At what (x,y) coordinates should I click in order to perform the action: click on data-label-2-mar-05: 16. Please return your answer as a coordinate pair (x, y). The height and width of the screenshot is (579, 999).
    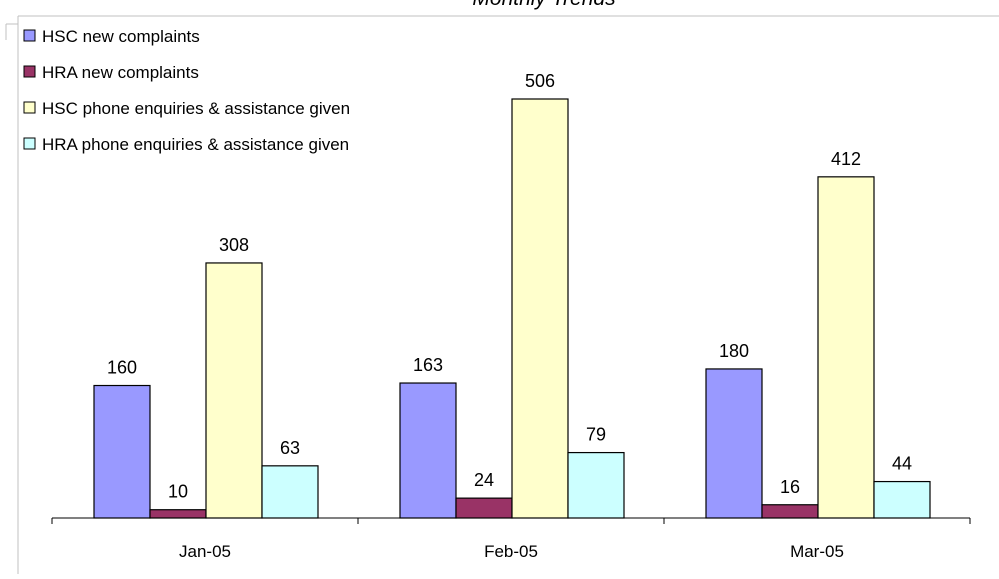
    Looking at the image, I should click on (790, 487).